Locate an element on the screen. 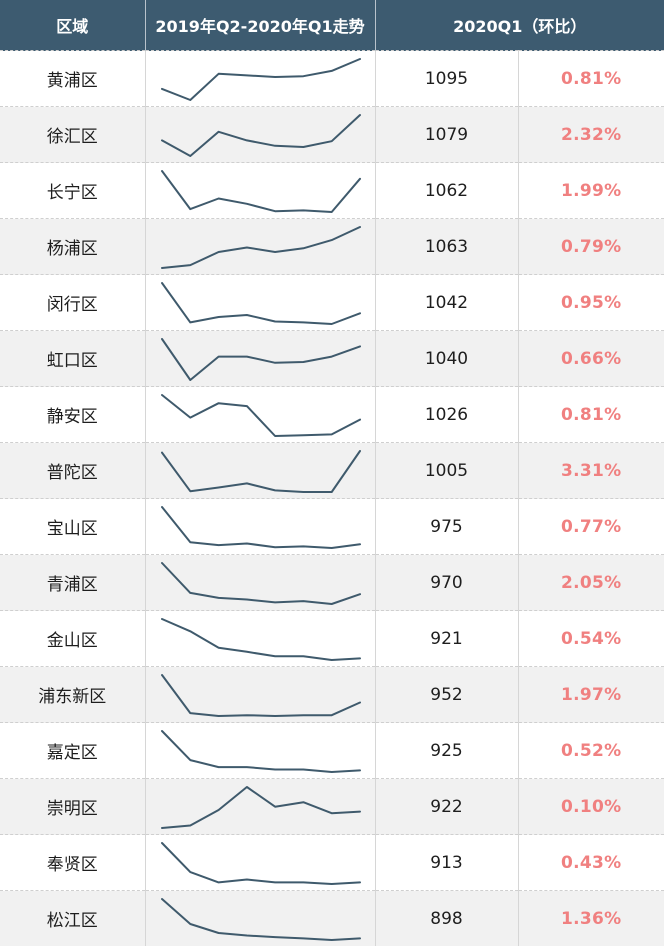 This screenshot has width=664, height=948. qoq-change: 2.32% is located at coordinates (591, 134).